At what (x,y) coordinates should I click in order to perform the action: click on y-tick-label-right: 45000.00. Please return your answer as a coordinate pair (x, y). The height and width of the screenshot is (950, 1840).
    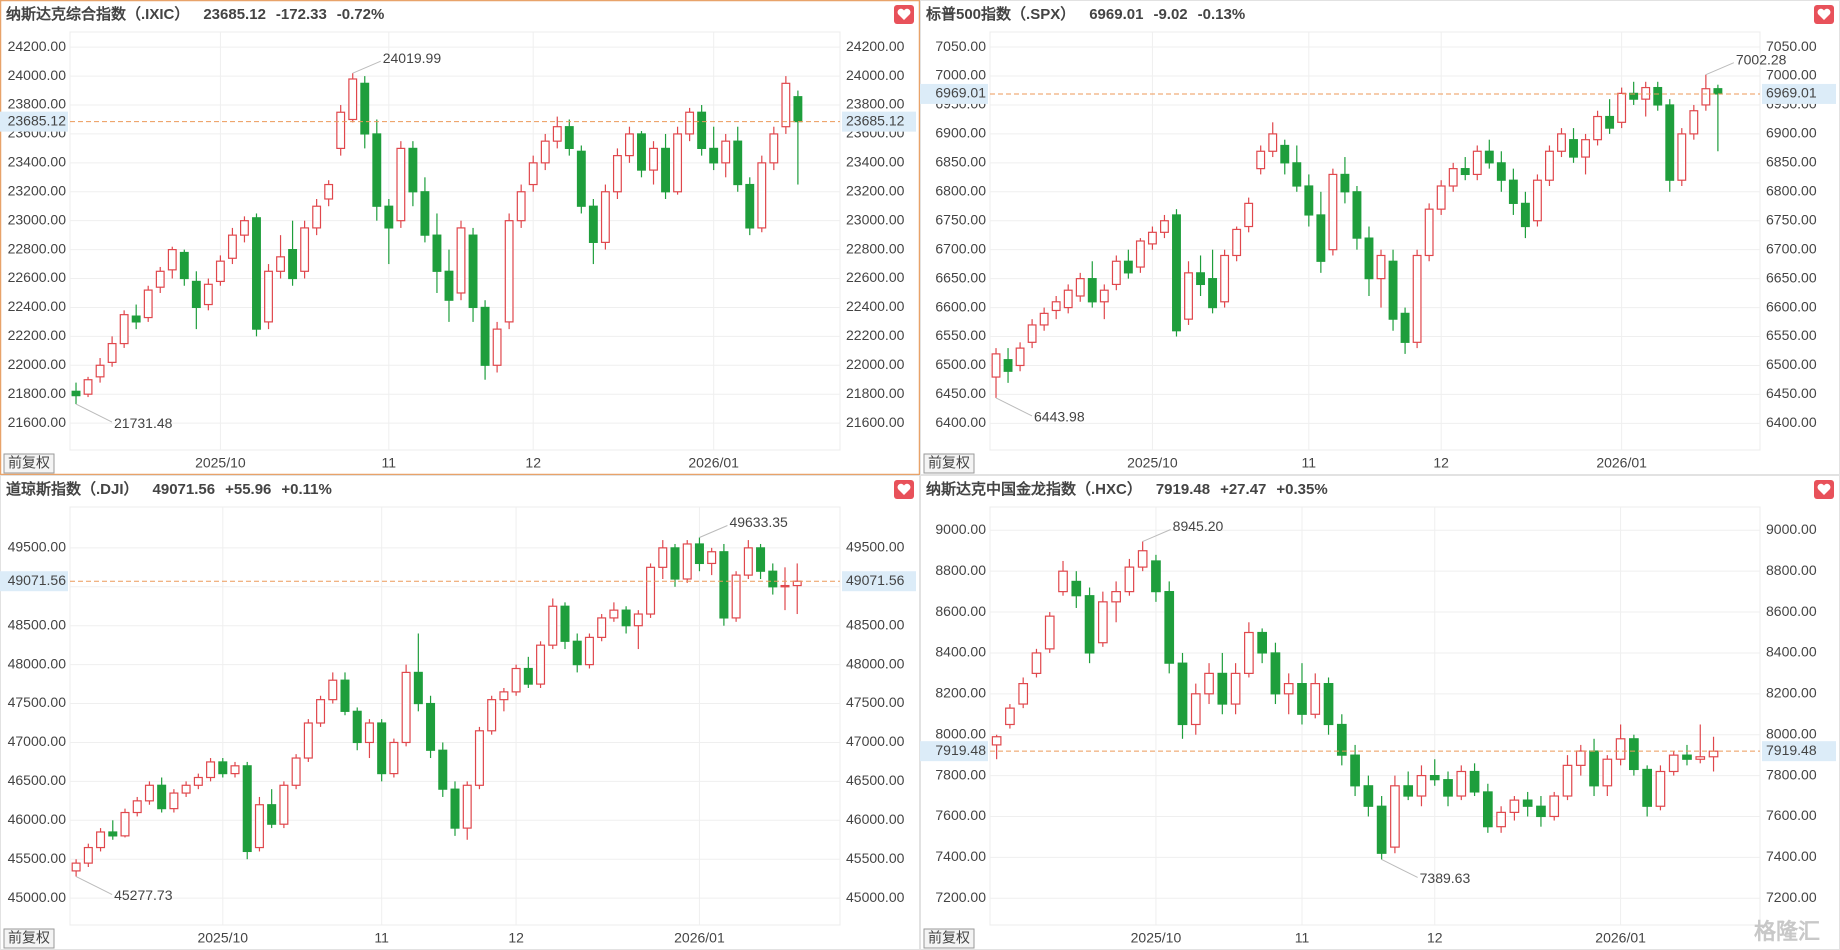
    Looking at the image, I should click on (875, 897).